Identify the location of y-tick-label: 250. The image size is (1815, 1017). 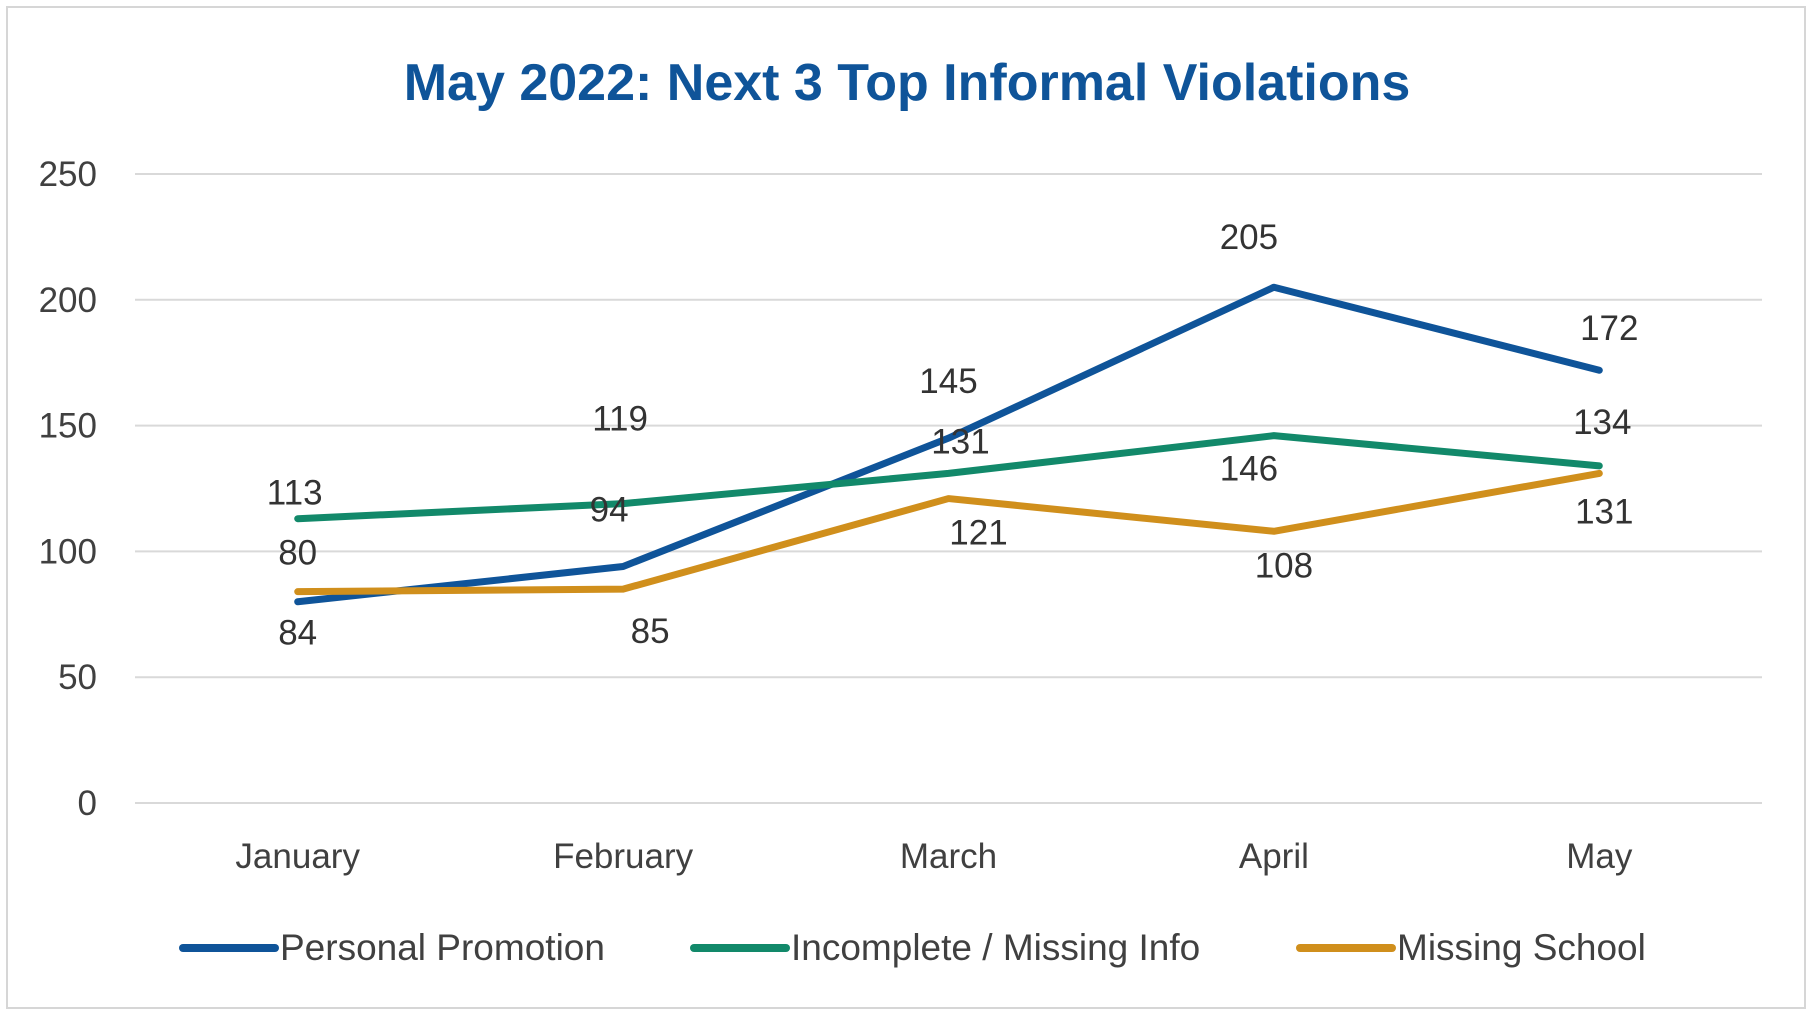
(68, 174).